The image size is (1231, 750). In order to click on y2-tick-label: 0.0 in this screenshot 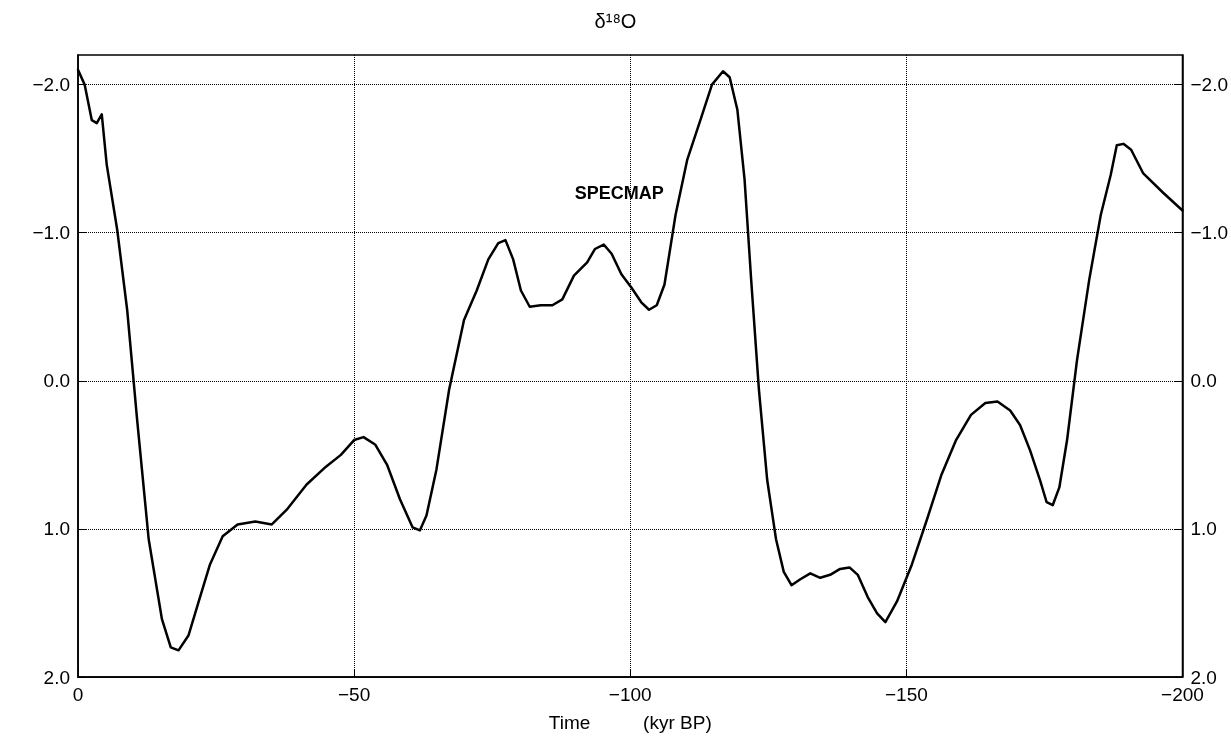, I will do `click(1203, 381)`.